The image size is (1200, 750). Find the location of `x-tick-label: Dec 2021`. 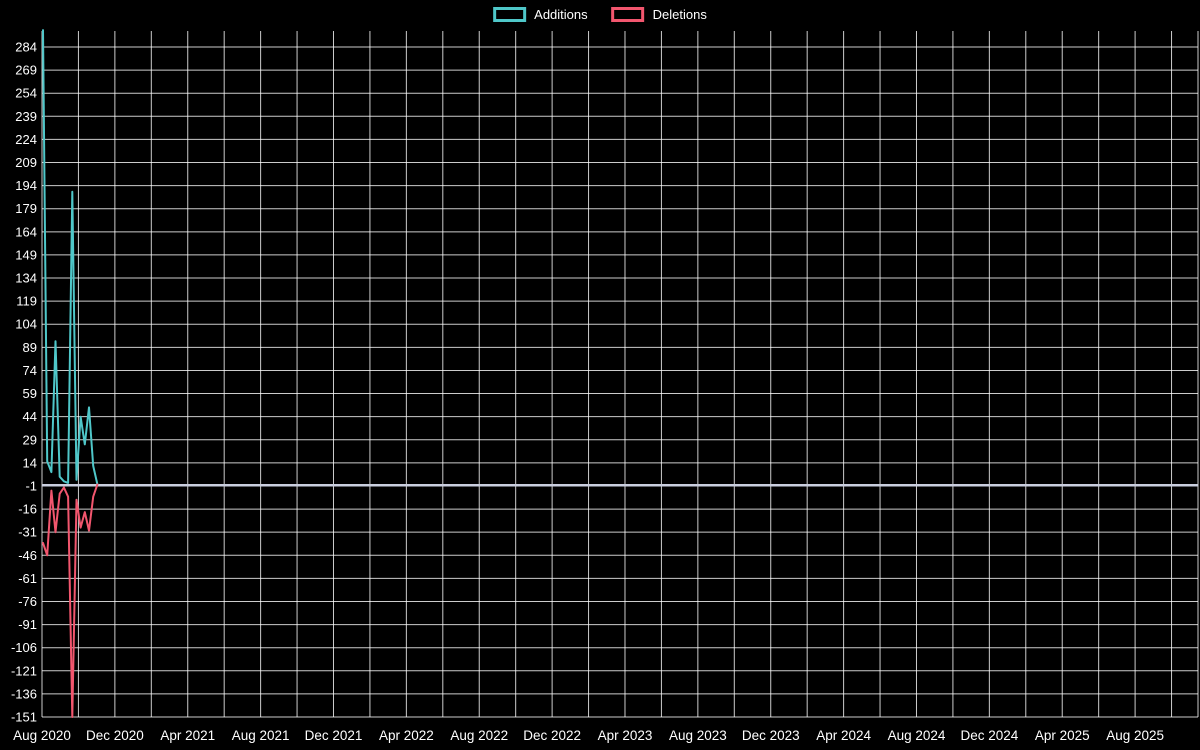

x-tick-label: Dec 2021 is located at coordinates (334, 735).